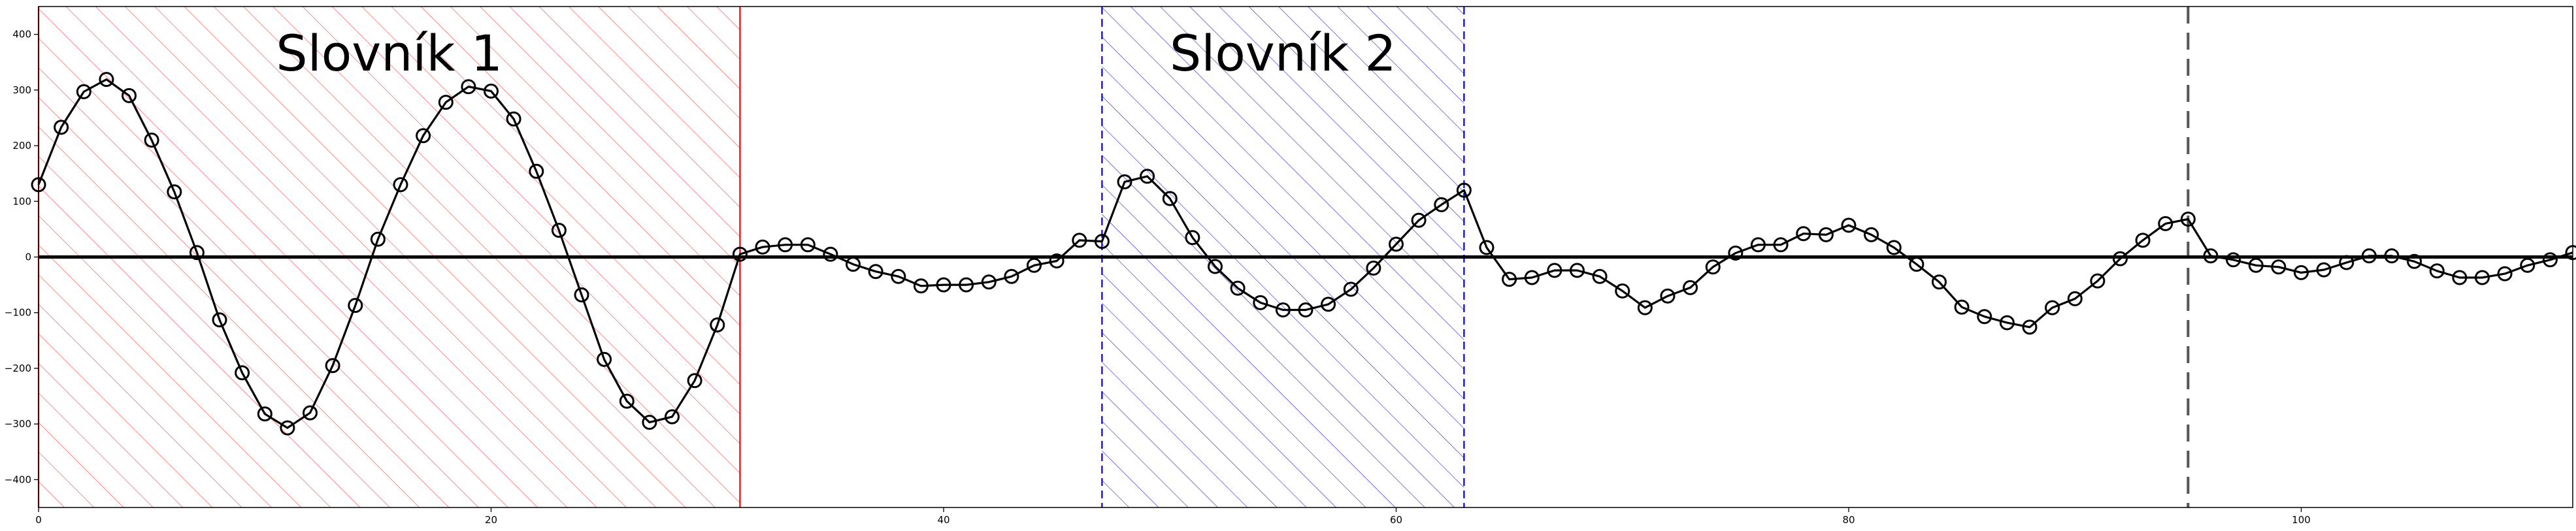 The width and height of the screenshot is (2576, 531). What do you see at coordinates (2301, 520) in the screenshot?
I see `x-tick-label: 100` at bounding box center [2301, 520].